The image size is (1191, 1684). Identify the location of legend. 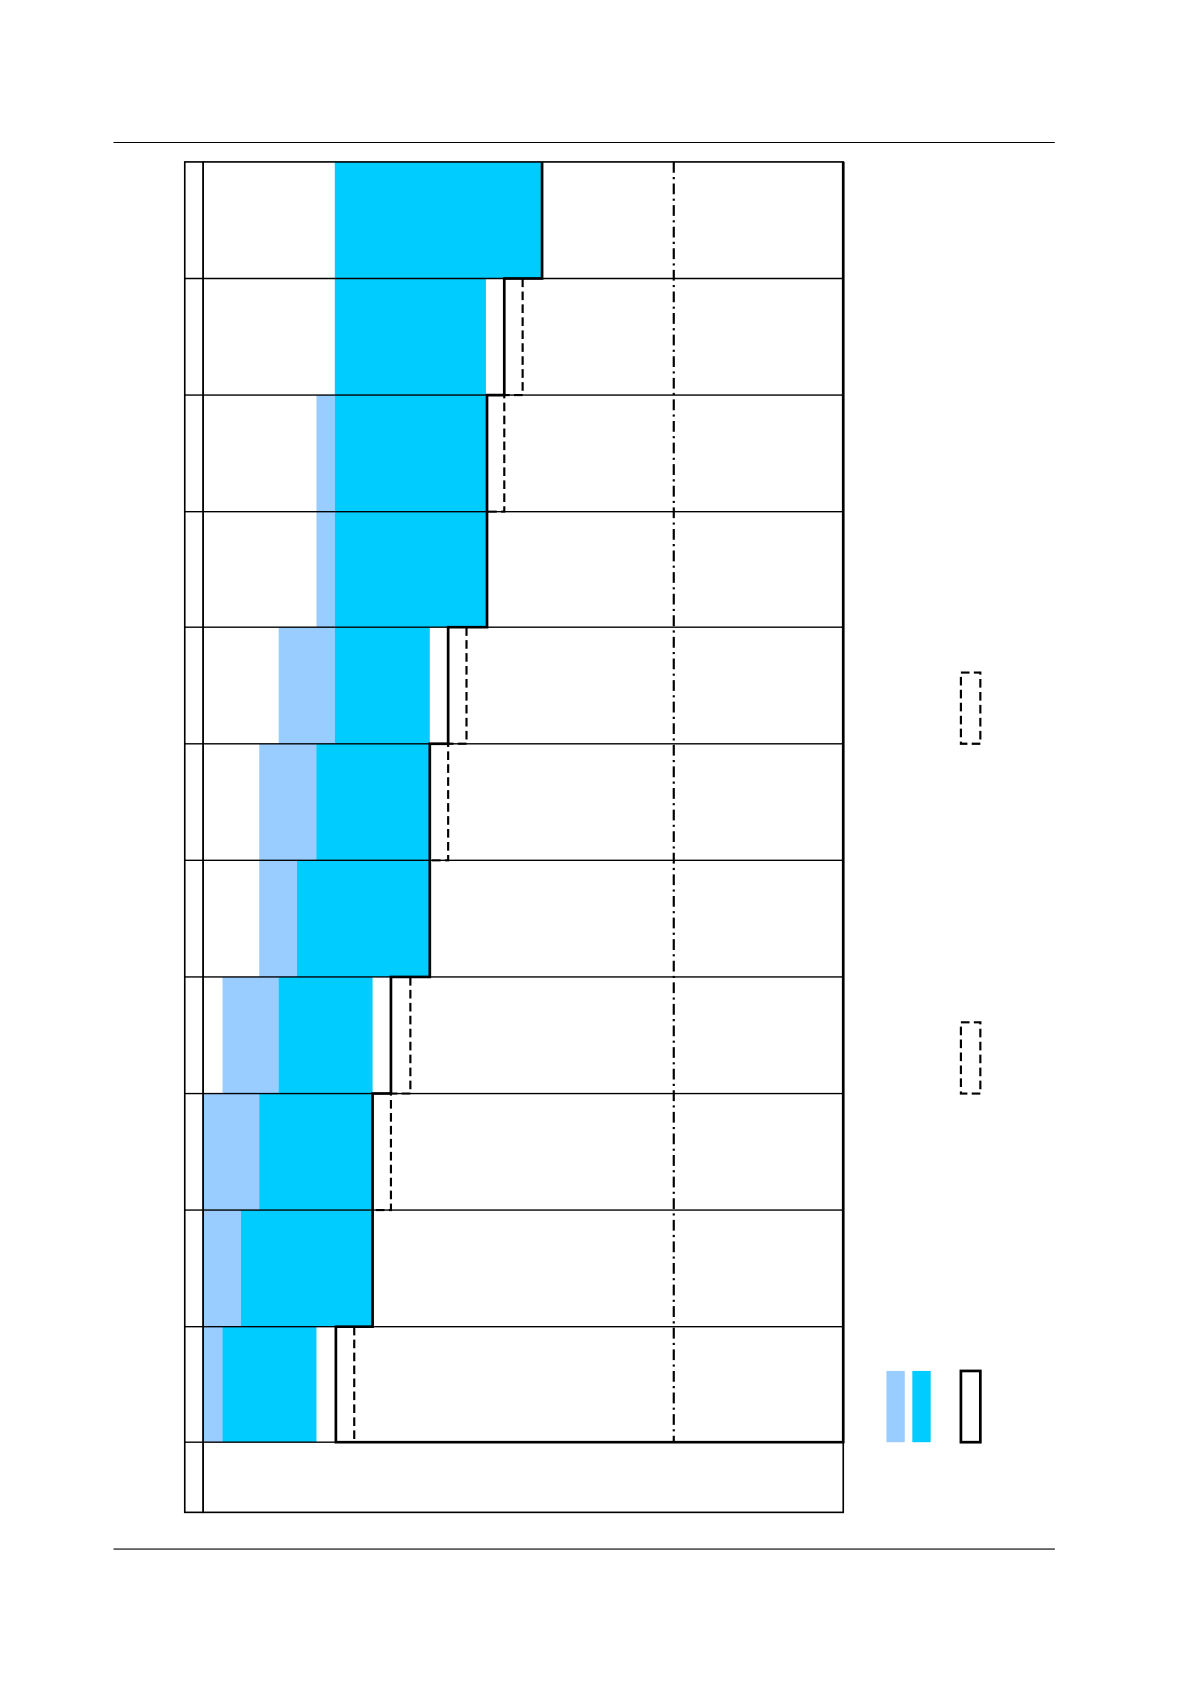
(934, 1057).